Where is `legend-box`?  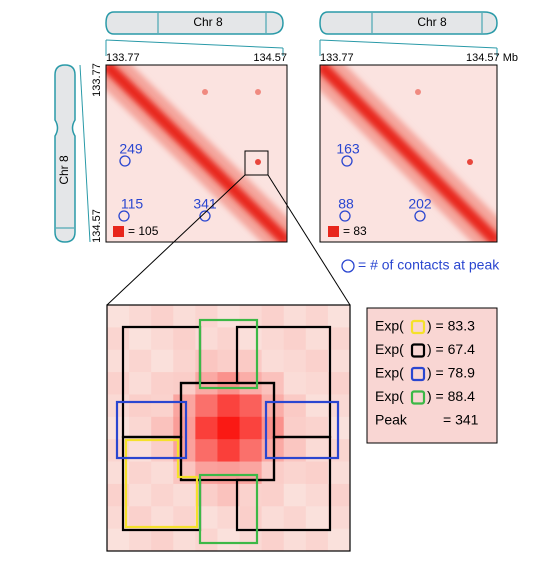
legend-box is located at coordinates (432, 375).